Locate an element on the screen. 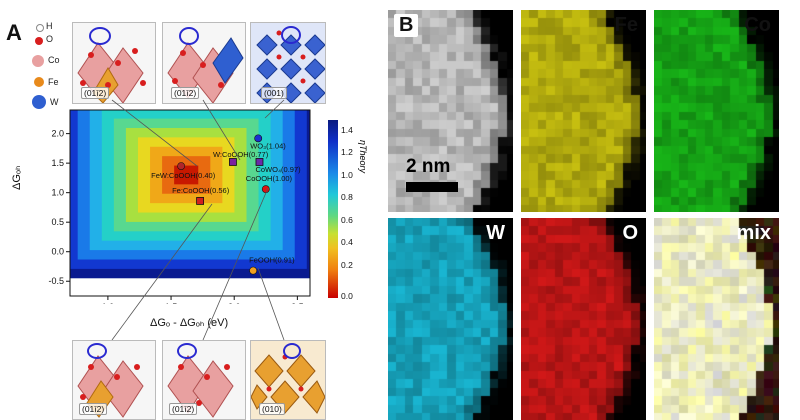  y-tick-label: 2.0 is located at coordinates (57, 134).